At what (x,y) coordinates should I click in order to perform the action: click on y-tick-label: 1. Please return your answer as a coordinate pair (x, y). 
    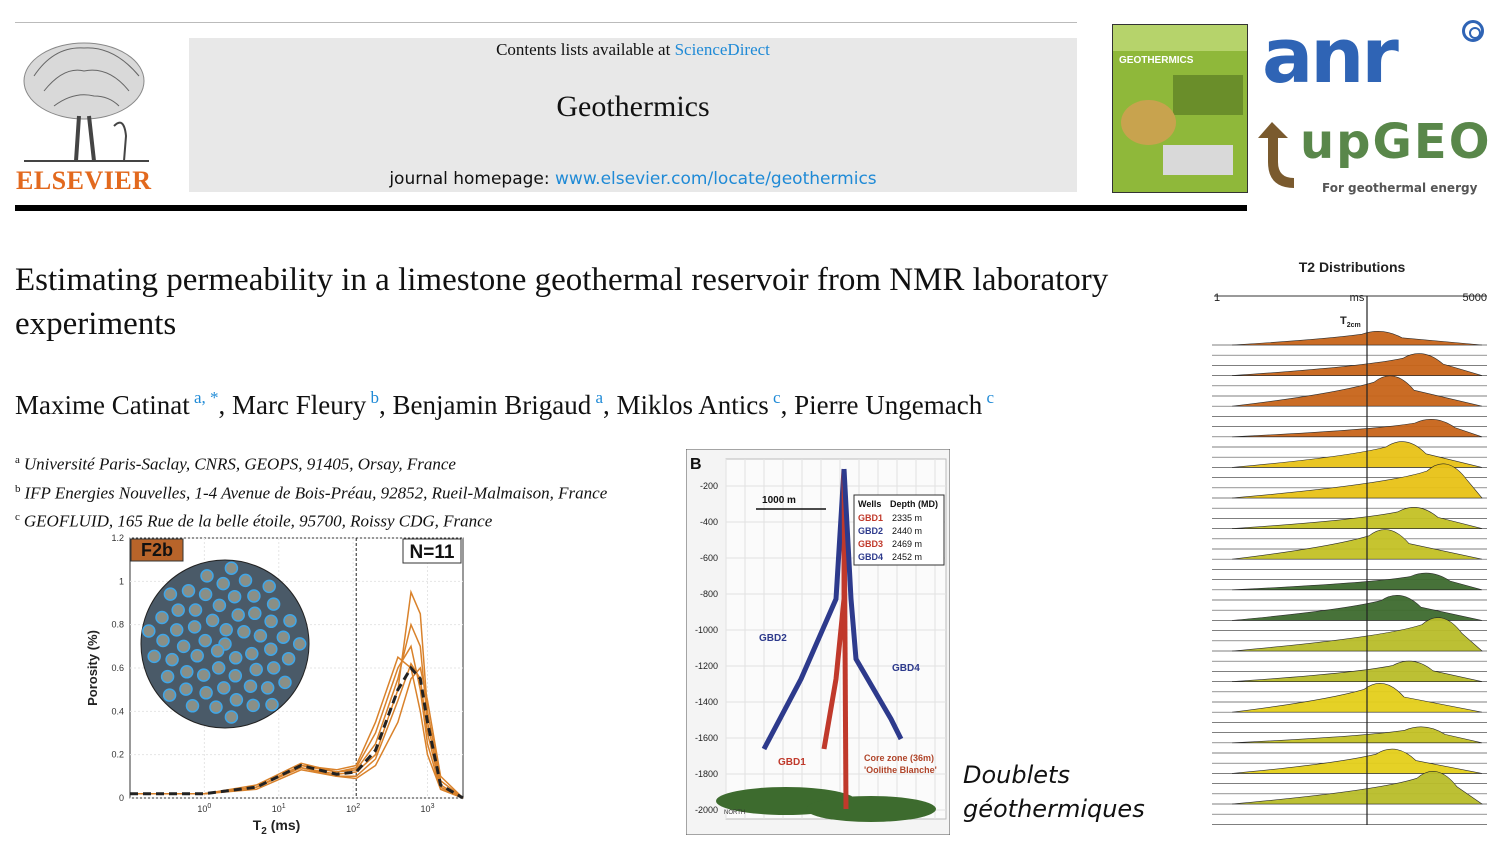
    Looking at the image, I should click on (121, 581).